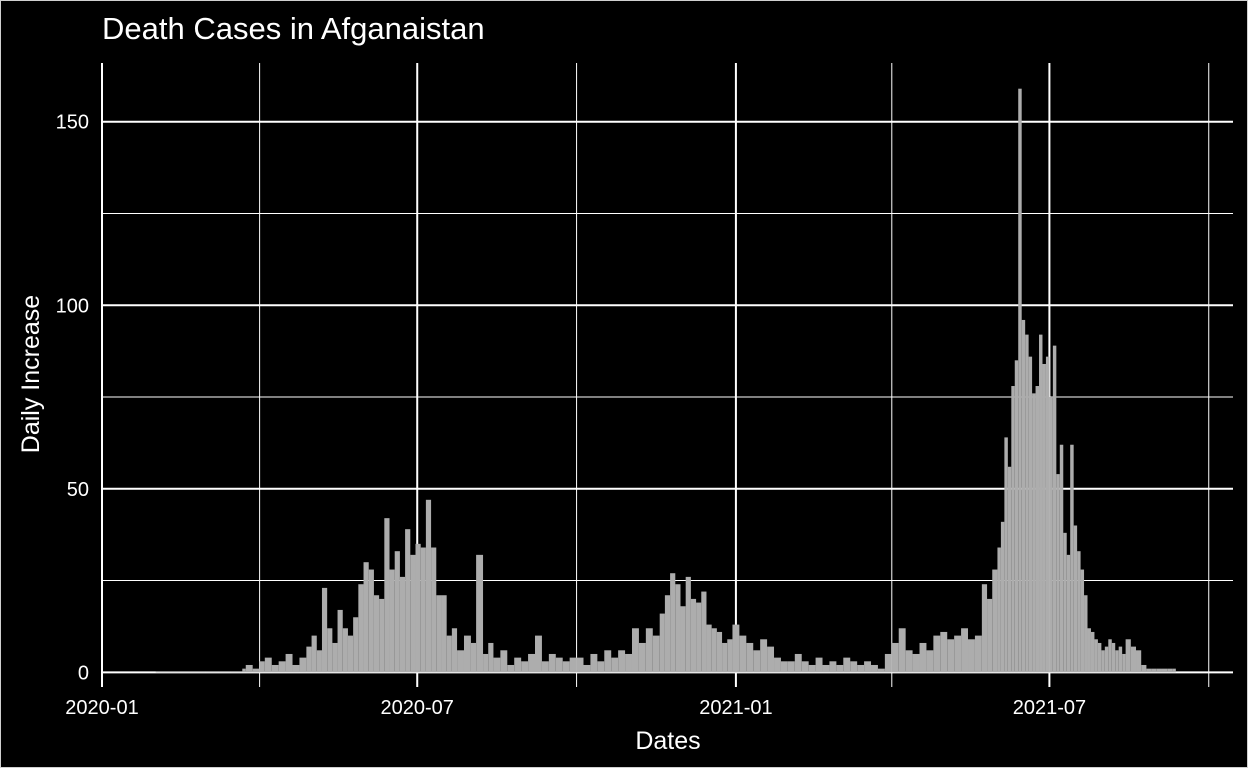 The image size is (1248, 768). What do you see at coordinates (83, 673) in the screenshot?
I see `y-tick-label: 0` at bounding box center [83, 673].